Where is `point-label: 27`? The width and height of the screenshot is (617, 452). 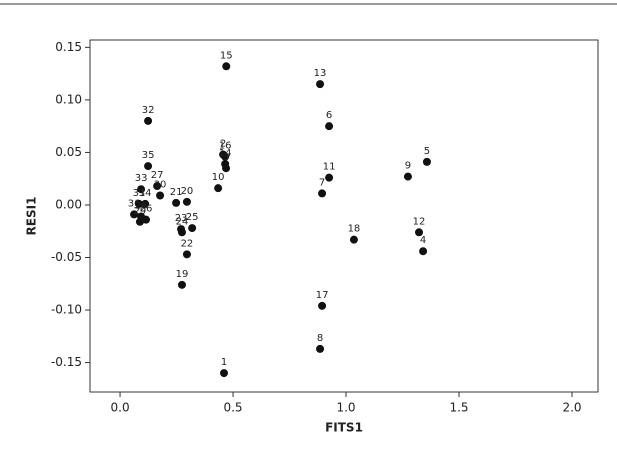 point-label: 27 is located at coordinates (157, 175).